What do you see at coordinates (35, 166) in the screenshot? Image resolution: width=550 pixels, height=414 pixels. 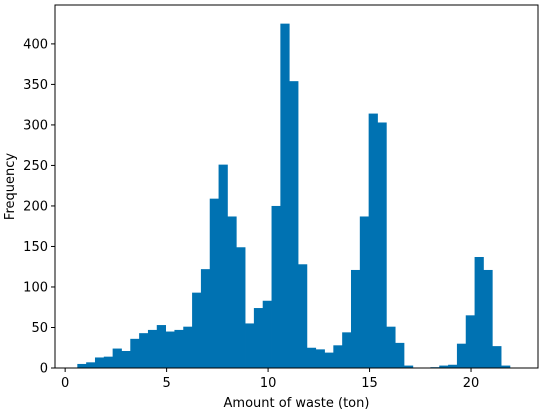 I see `y-tick-label: 250` at bounding box center [35, 166].